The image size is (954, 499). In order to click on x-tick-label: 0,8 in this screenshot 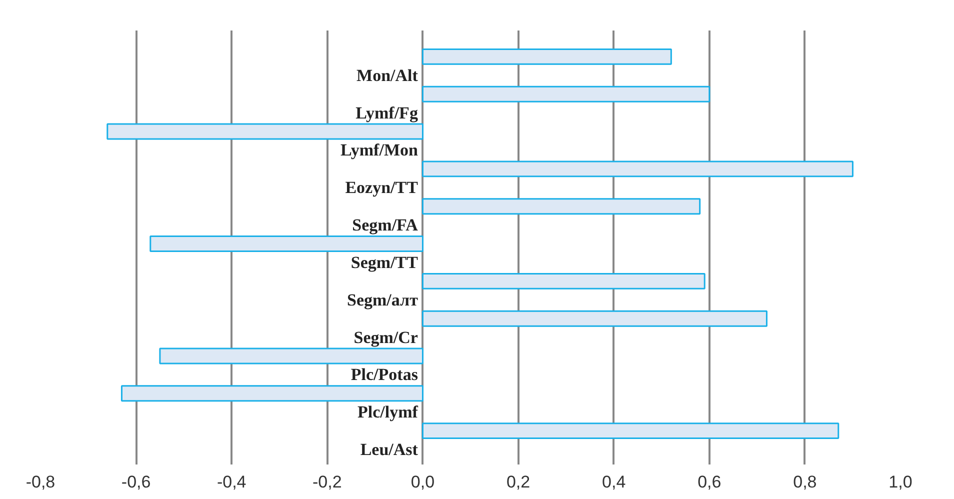, I will do `click(805, 482)`.